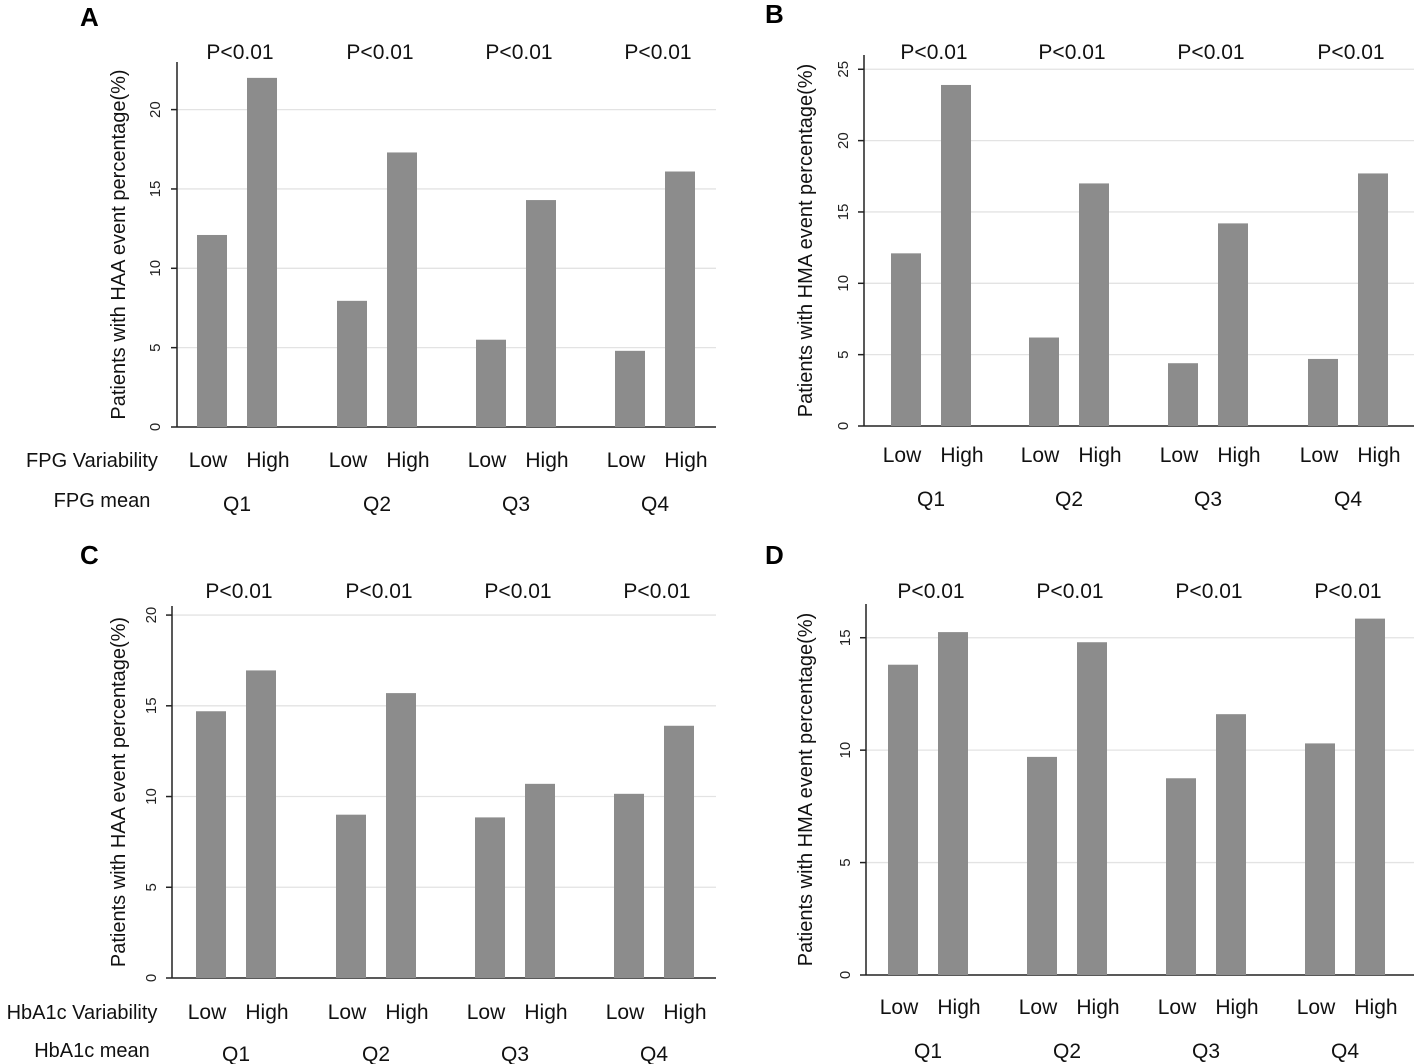  Describe the element at coordinates (843, 69) in the screenshot. I see `y-tick-label-b-25: 25` at that location.